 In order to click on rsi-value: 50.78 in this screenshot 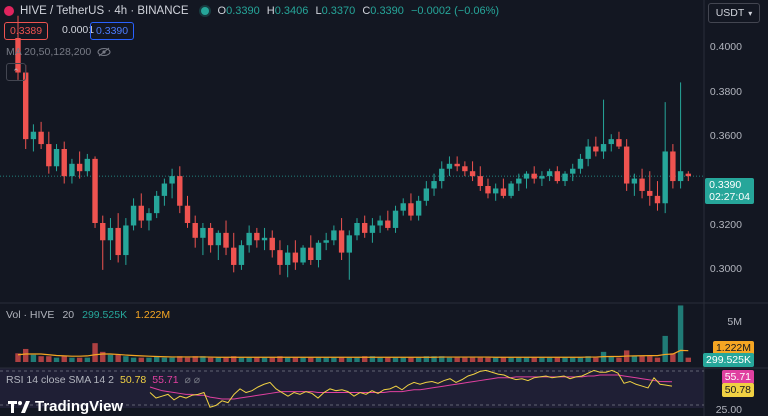, I will do `click(133, 380)`.